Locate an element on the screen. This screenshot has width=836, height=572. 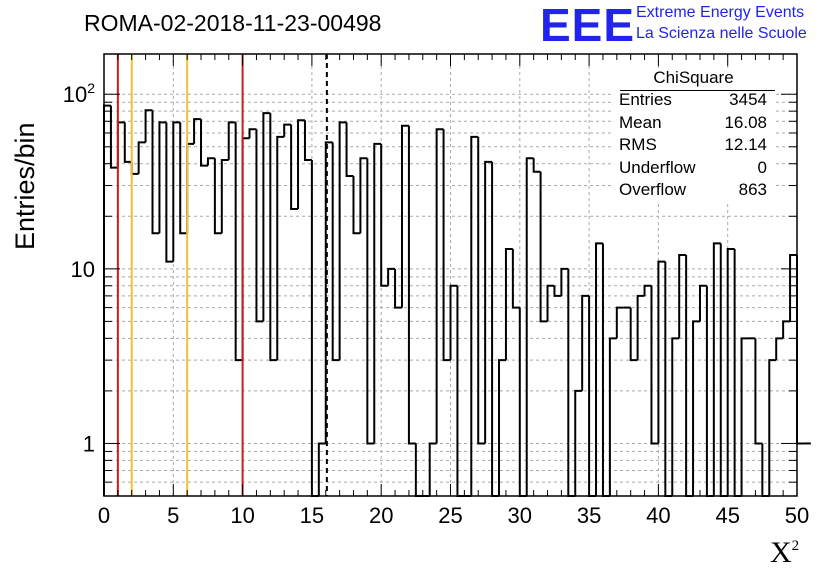
stats-row-label: Mean is located at coordinates (640, 122).